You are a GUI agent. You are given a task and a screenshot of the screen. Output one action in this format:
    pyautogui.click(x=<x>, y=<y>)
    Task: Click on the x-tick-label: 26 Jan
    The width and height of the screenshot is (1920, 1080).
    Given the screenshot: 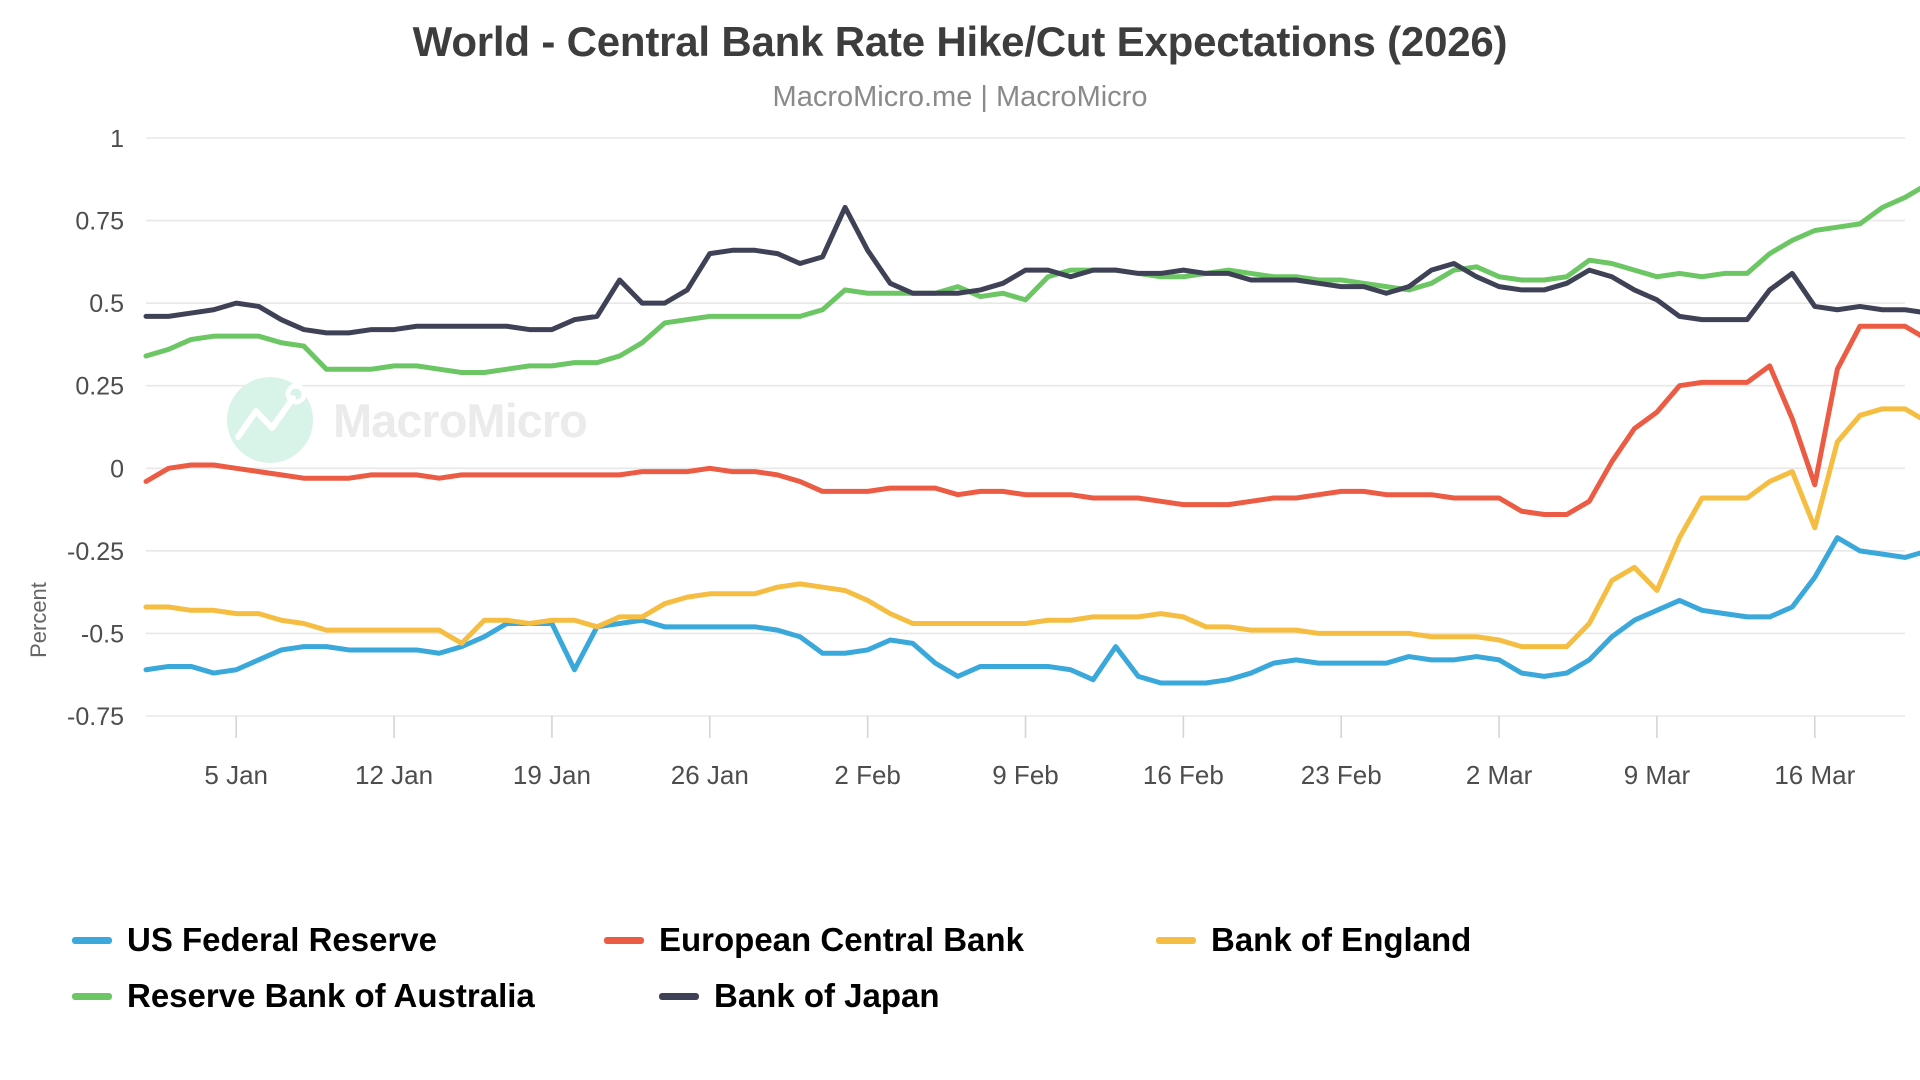 What is the action you would take?
    pyautogui.click(x=710, y=775)
    